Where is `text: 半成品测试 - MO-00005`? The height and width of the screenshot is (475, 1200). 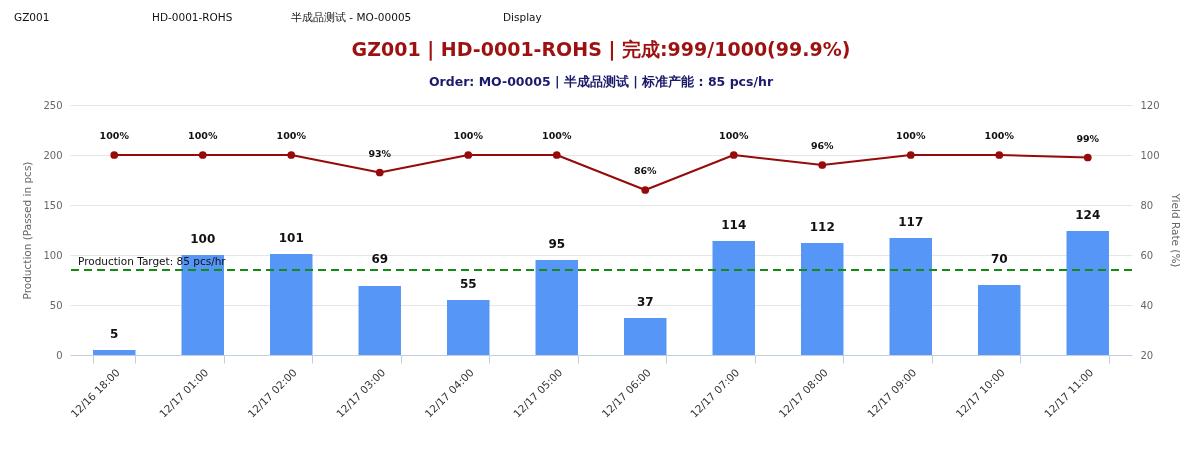 text: 半成品测试 - MO-00005 is located at coordinates (351, 17).